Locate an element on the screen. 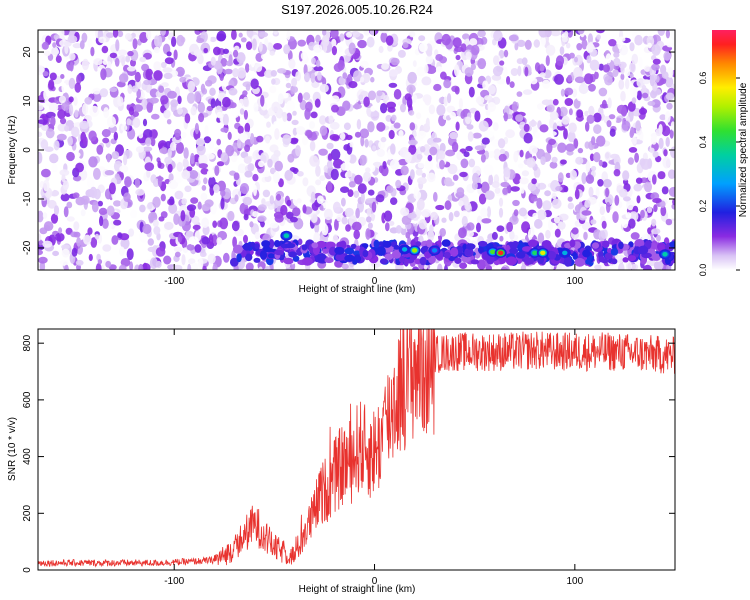 Image resolution: width=750 pixels, height=600 pixels. spectrogram-hotspot is located at coordinates (286, 235).